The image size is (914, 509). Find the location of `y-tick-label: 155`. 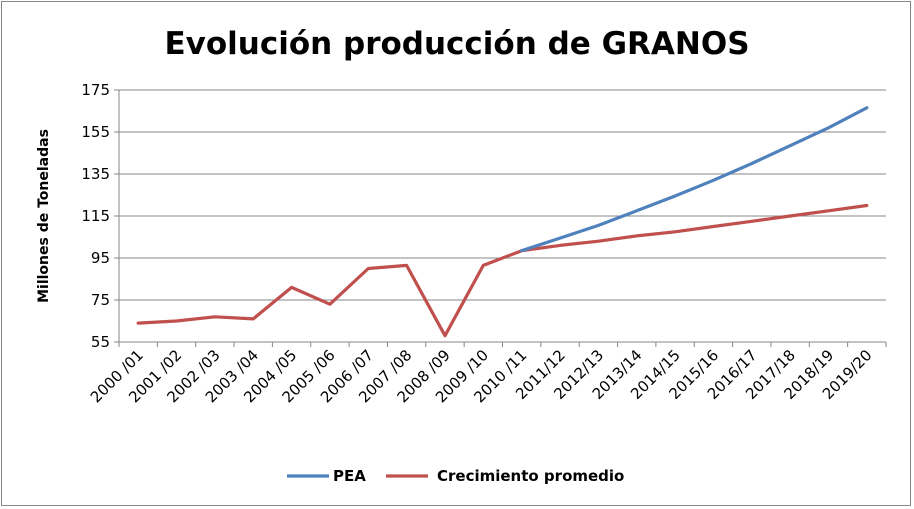

y-tick-label: 155 is located at coordinates (95, 132).